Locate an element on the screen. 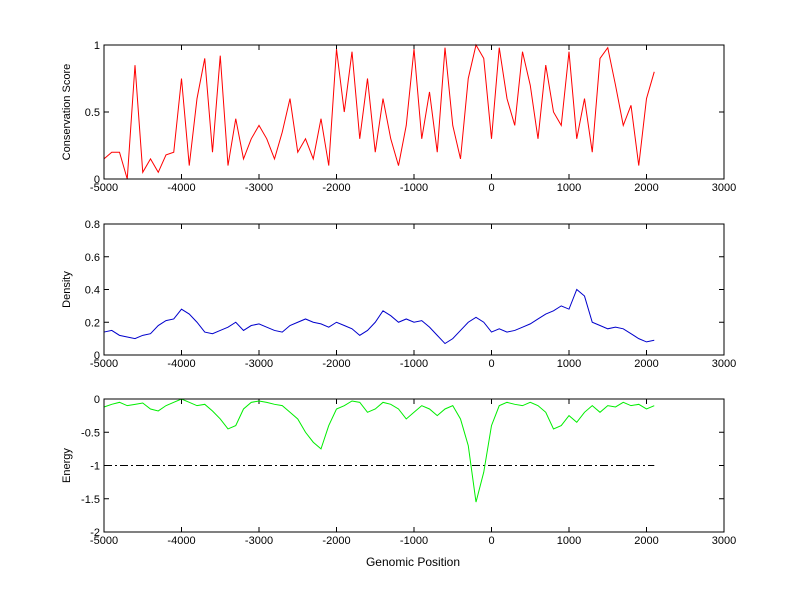 This screenshot has width=800, height=599. y-axis-label: Energy is located at coordinates (67, 465).